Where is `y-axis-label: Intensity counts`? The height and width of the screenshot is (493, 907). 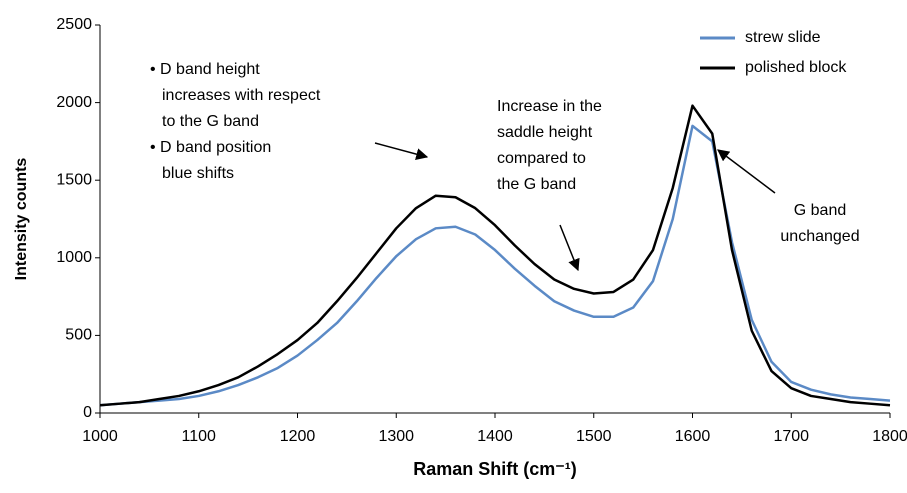
y-axis-label: Intensity counts is located at coordinates (21, 219).